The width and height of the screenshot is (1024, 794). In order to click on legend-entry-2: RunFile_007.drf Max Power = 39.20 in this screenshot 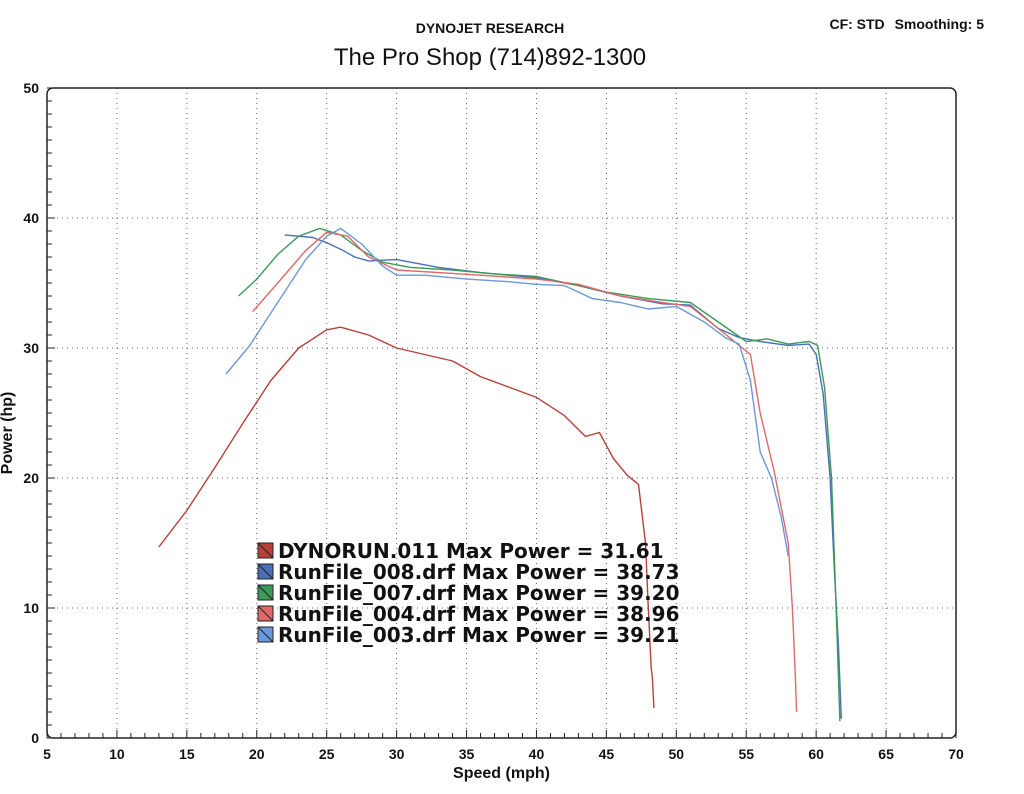, I will do `click(479, 593)`.